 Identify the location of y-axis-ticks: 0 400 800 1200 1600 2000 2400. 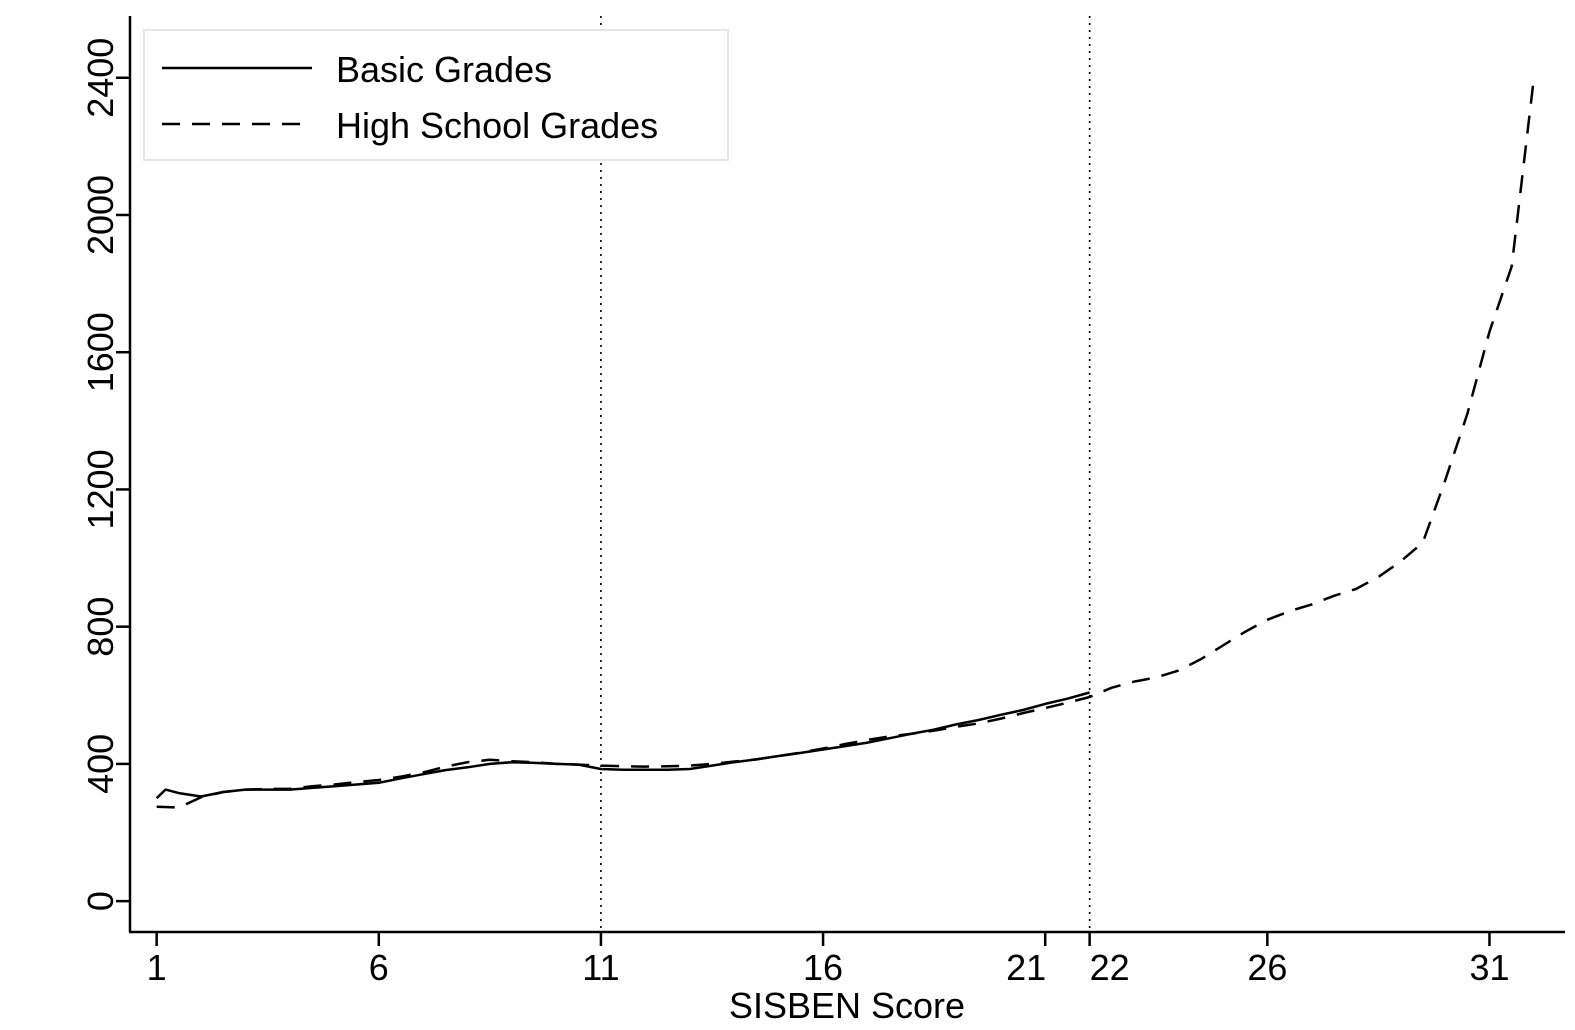
(105, 474).